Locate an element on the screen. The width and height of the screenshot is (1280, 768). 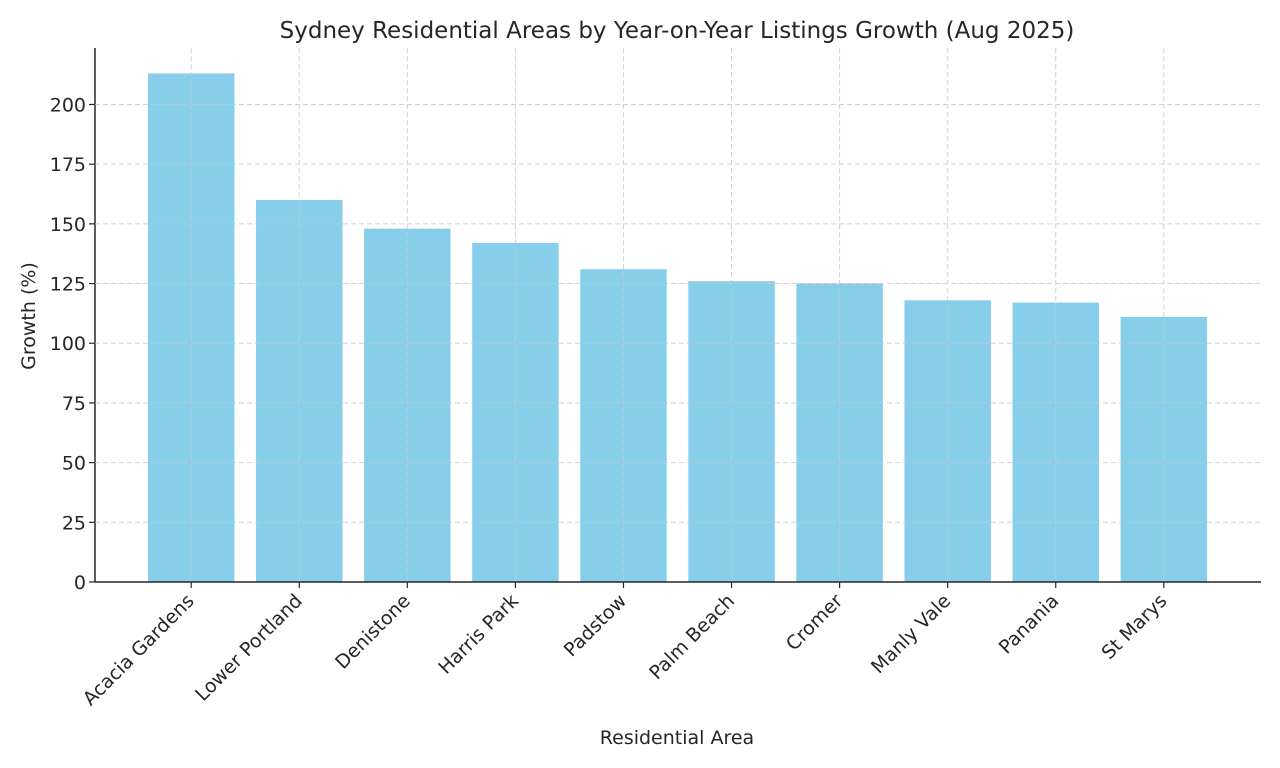
x-tick-label: Panania is located at coordinates (1029, 624).